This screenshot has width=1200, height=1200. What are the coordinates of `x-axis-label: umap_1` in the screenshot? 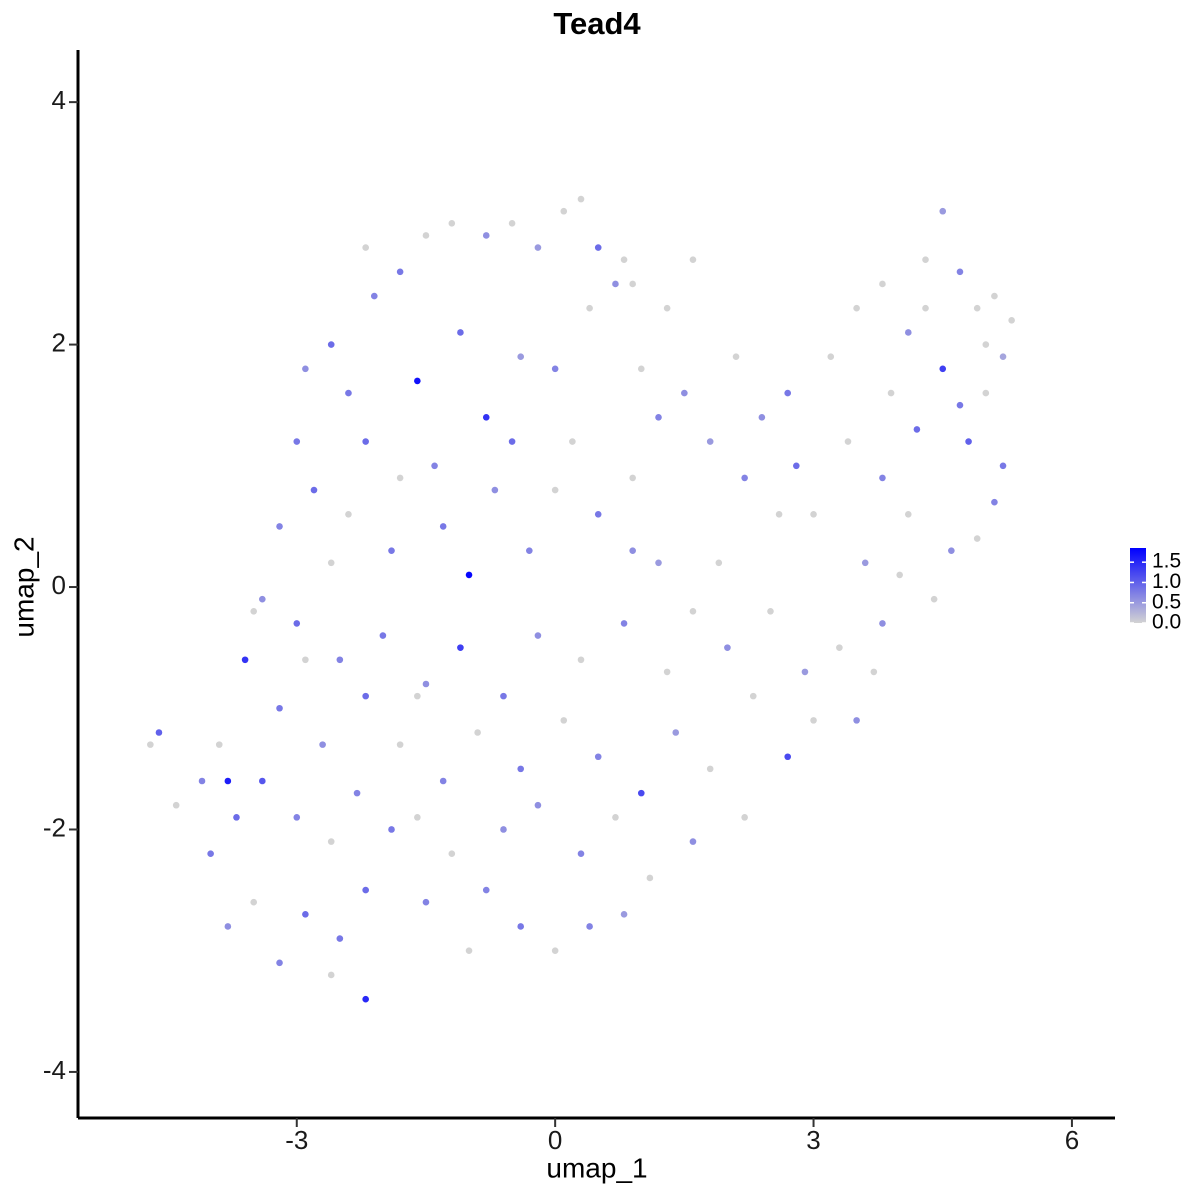 It's located at (596, 1167).